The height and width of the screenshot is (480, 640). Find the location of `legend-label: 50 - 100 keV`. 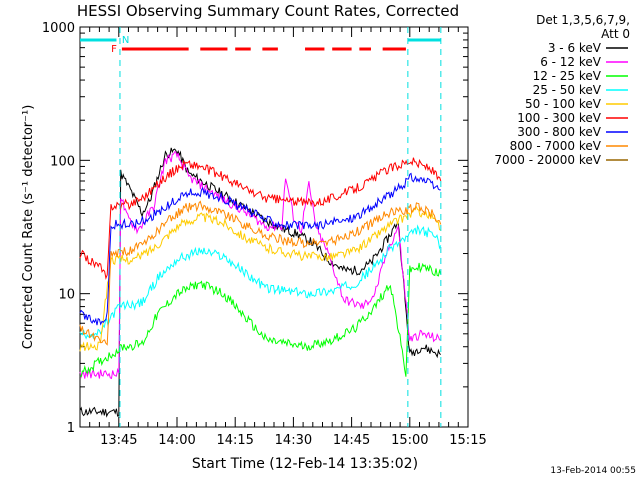

legend-label: 50 - 100 keV is located at coordinates (563, 104).